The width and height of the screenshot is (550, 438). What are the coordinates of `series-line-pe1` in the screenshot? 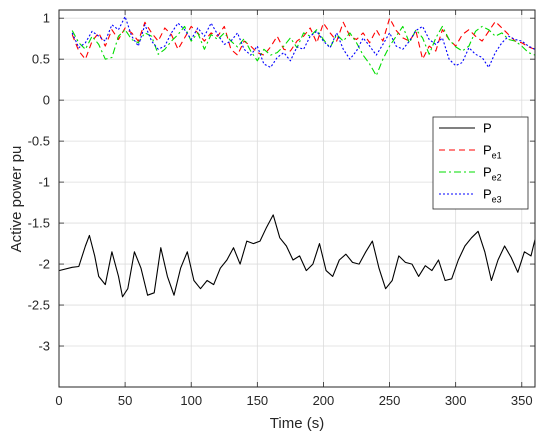 It's located at (303, 38).